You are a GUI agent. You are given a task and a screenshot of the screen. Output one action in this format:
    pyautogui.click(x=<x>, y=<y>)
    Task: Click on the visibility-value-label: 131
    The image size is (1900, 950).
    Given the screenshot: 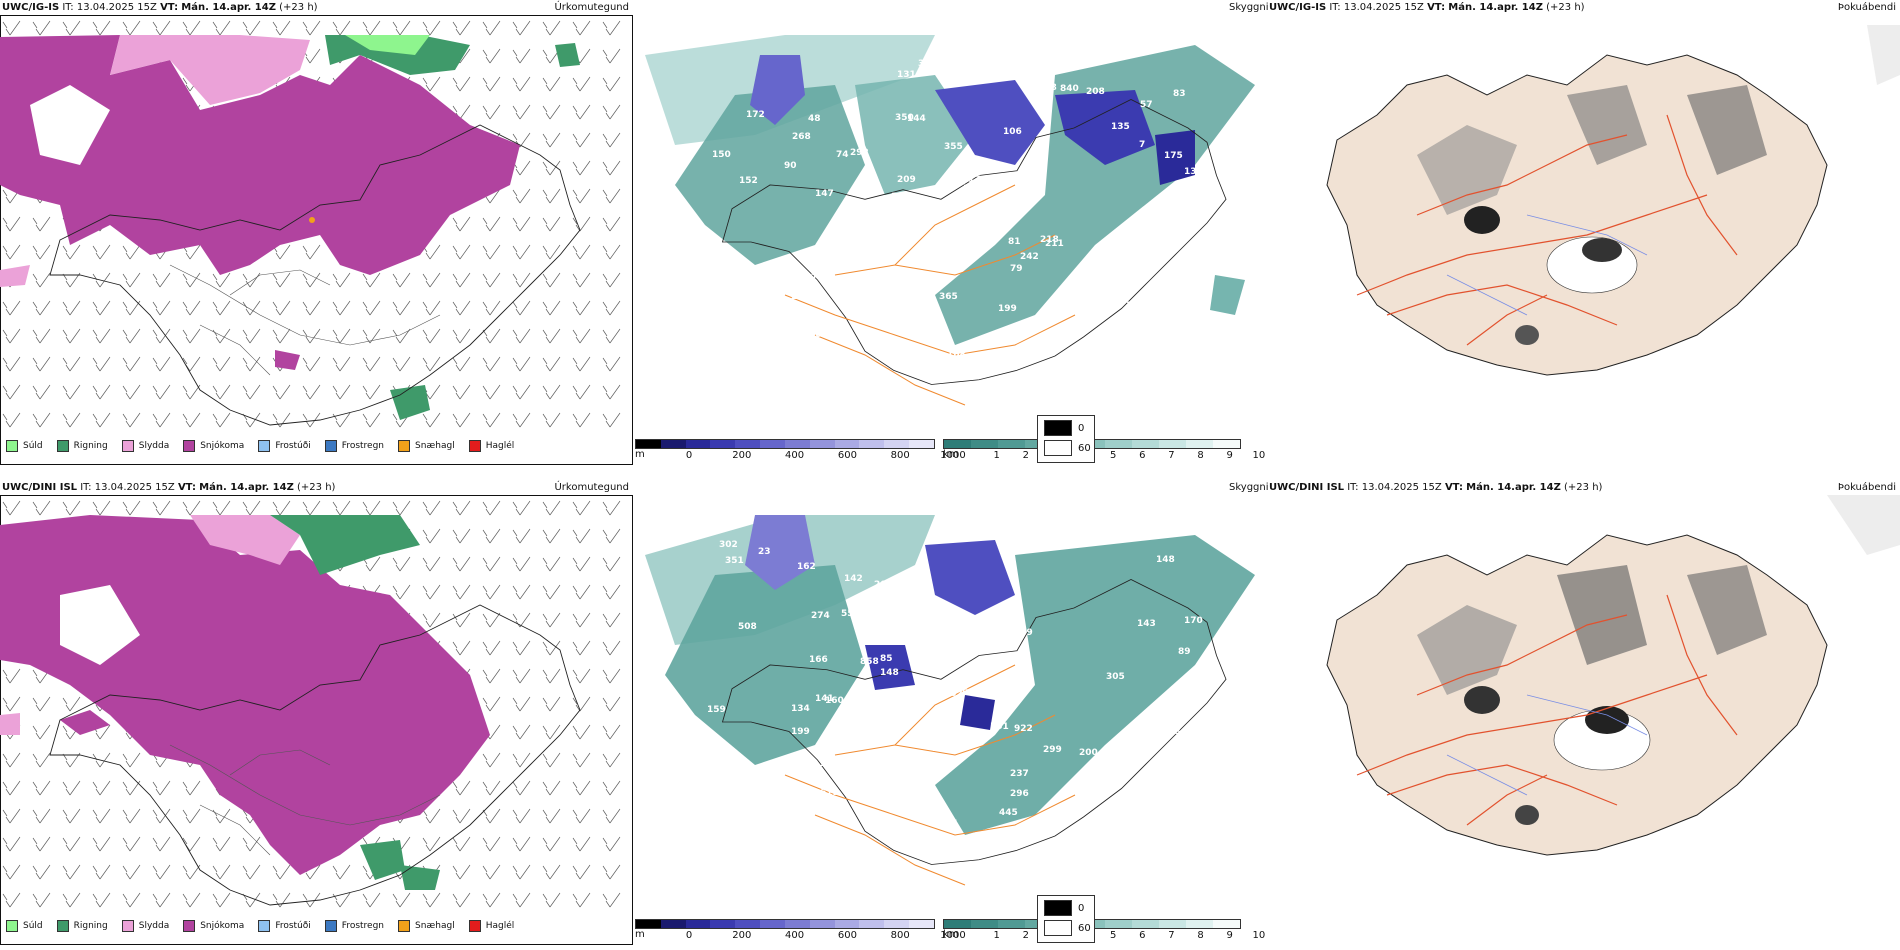 What is the action you would take?
    pyautogui.click(x=906, y=75)
    